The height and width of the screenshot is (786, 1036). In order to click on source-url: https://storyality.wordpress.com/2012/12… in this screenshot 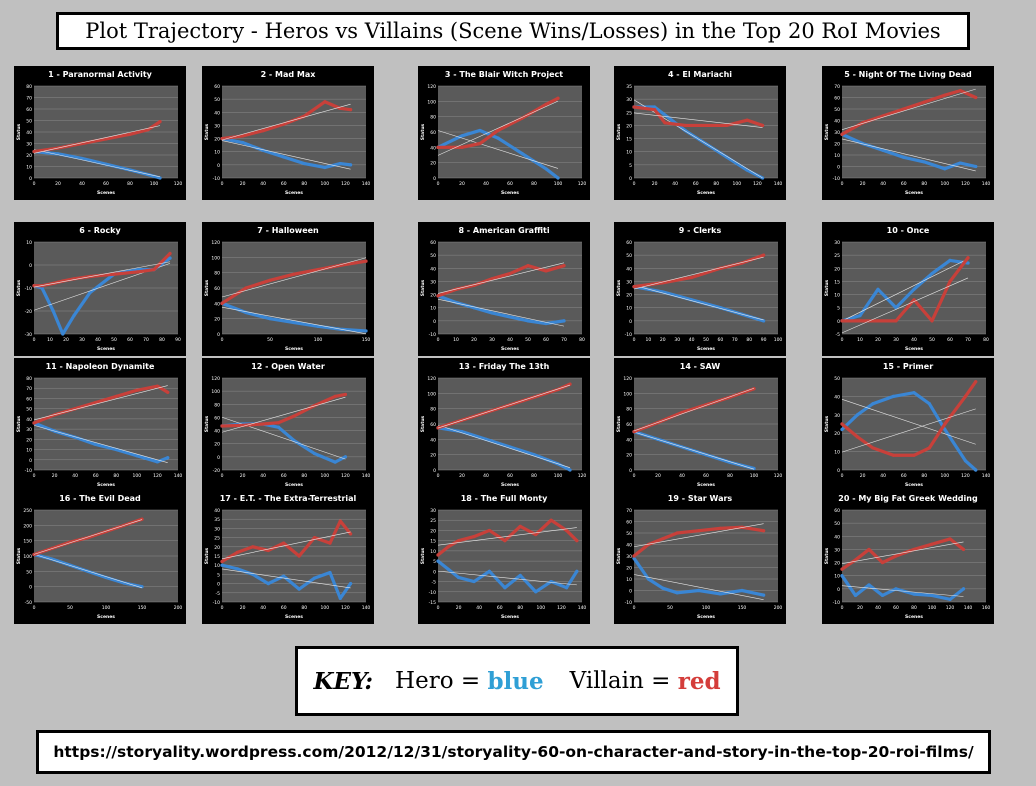, I will do `click(513, 752)`.